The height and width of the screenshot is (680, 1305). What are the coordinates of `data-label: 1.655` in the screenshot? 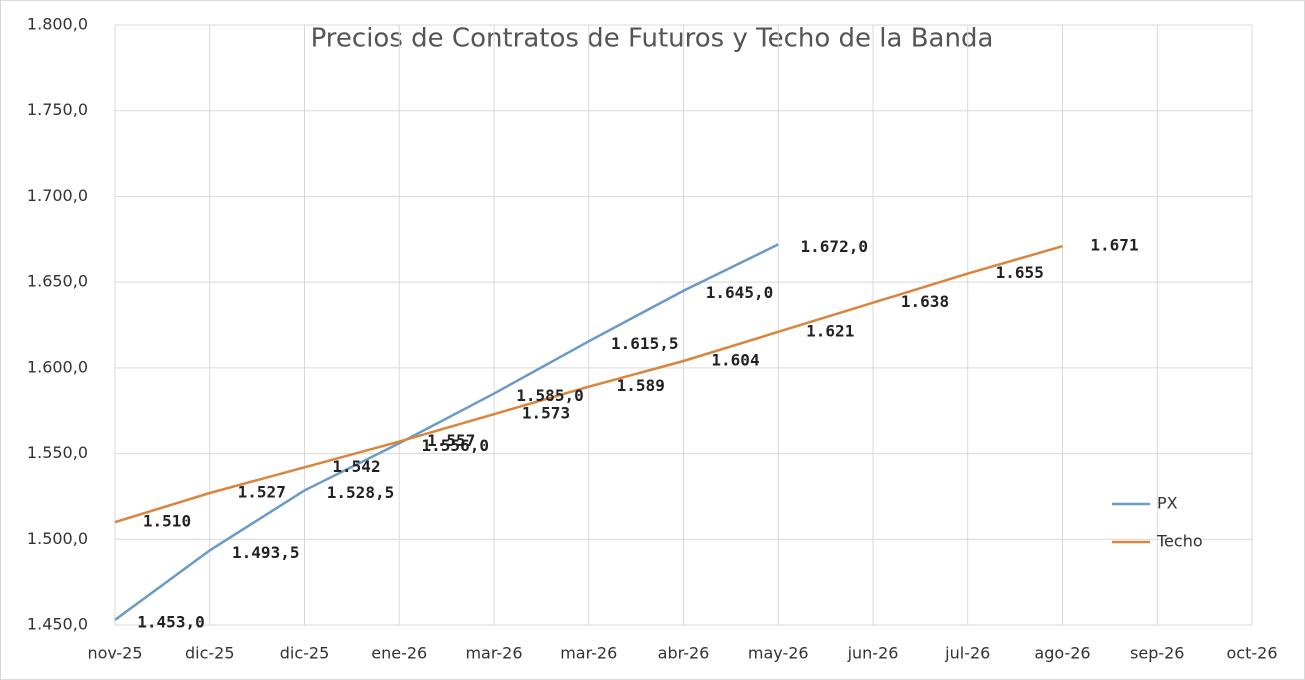 It's located at (1020, 272).